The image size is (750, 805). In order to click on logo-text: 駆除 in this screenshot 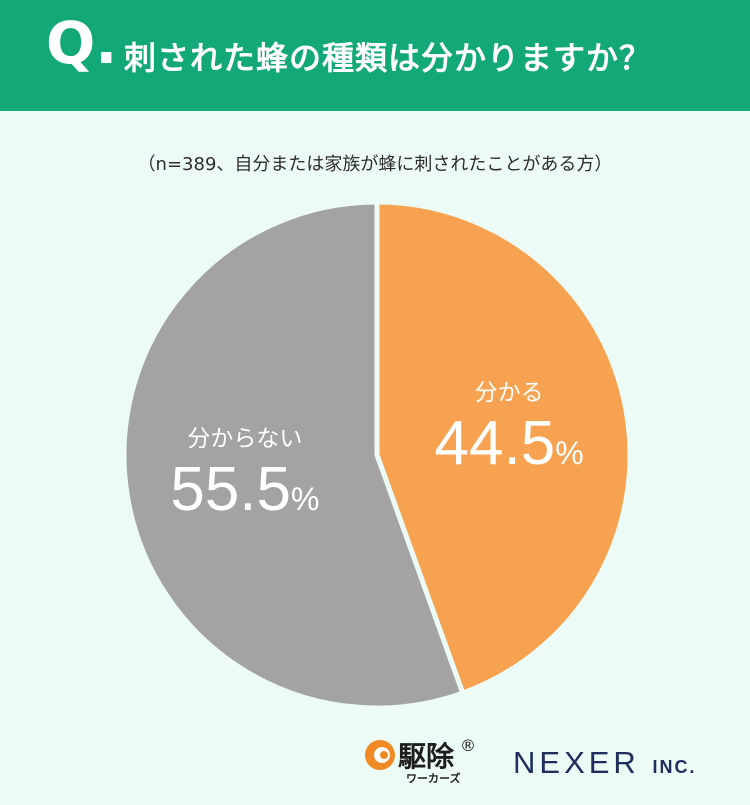, I will do `click(426, 756)`.